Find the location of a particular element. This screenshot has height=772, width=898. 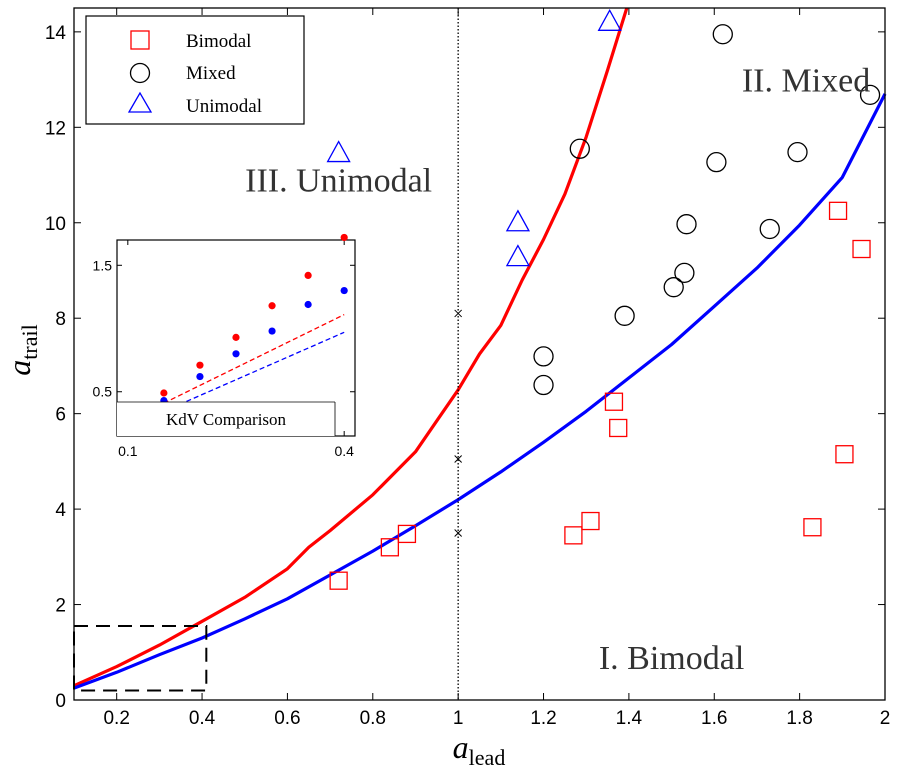

x-tick-label: 1 is located at coordinates (458, 718).